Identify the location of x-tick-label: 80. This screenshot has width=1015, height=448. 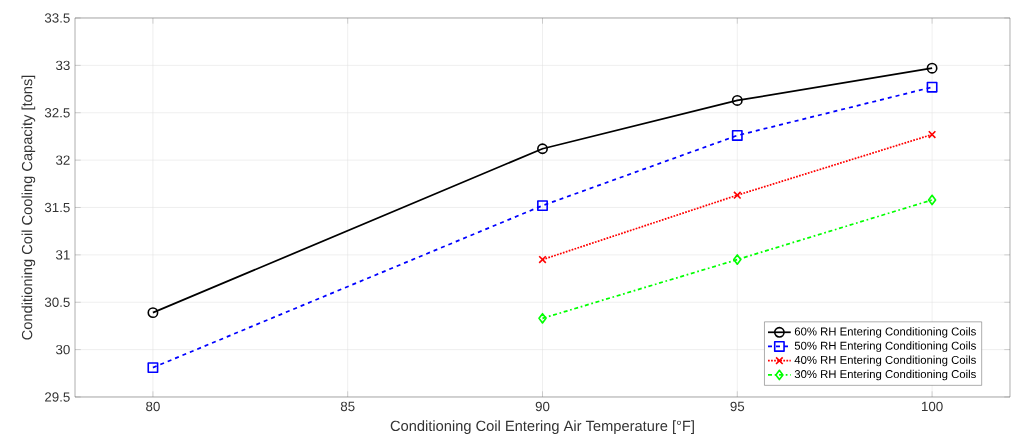
(153, 406).